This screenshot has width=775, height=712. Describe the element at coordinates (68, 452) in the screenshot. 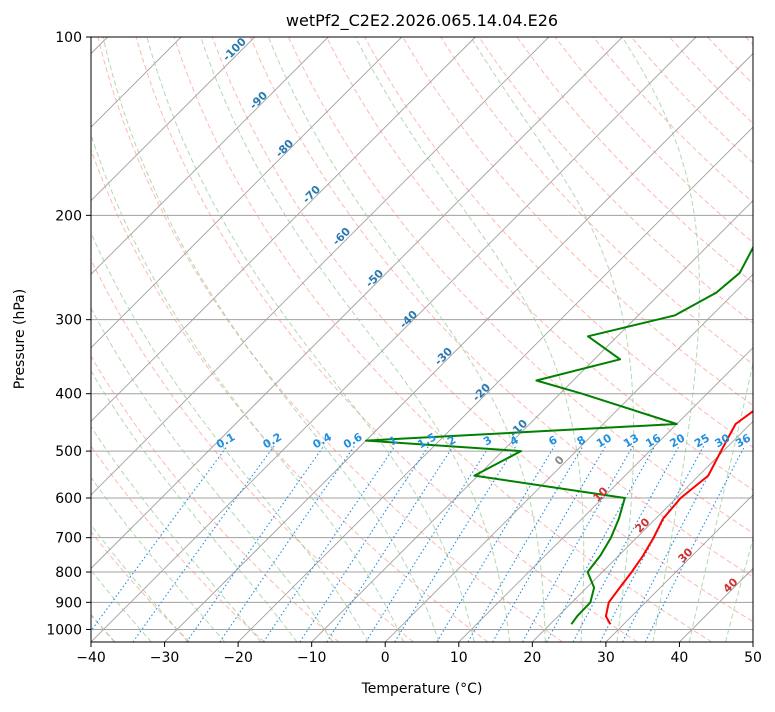

I see `y-tick-label: 500` at that location.